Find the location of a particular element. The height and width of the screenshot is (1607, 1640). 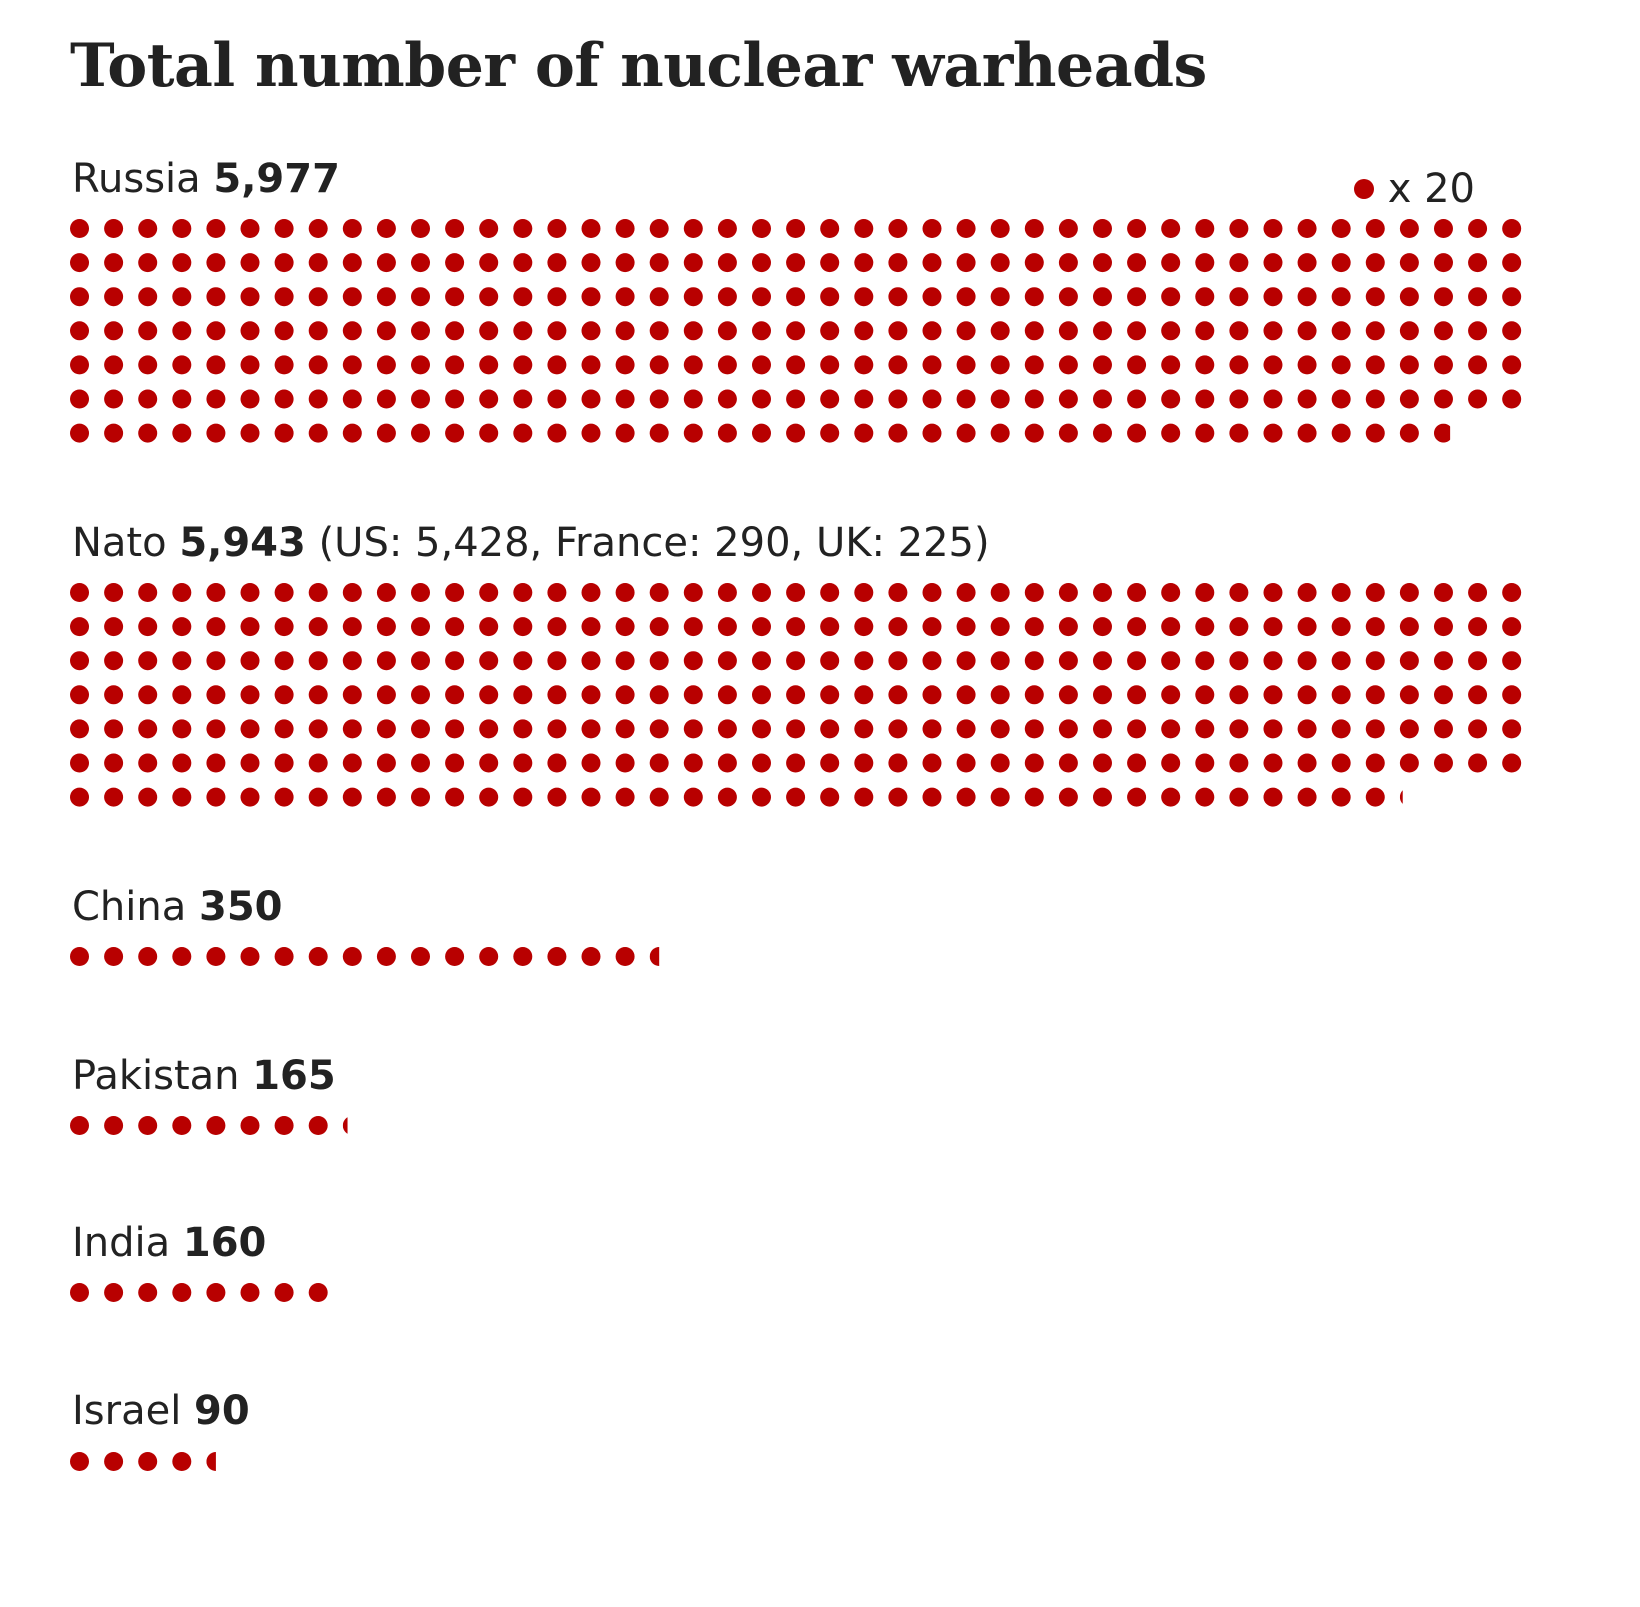

country-value: 5,943 is located at coordinates (242, 543).